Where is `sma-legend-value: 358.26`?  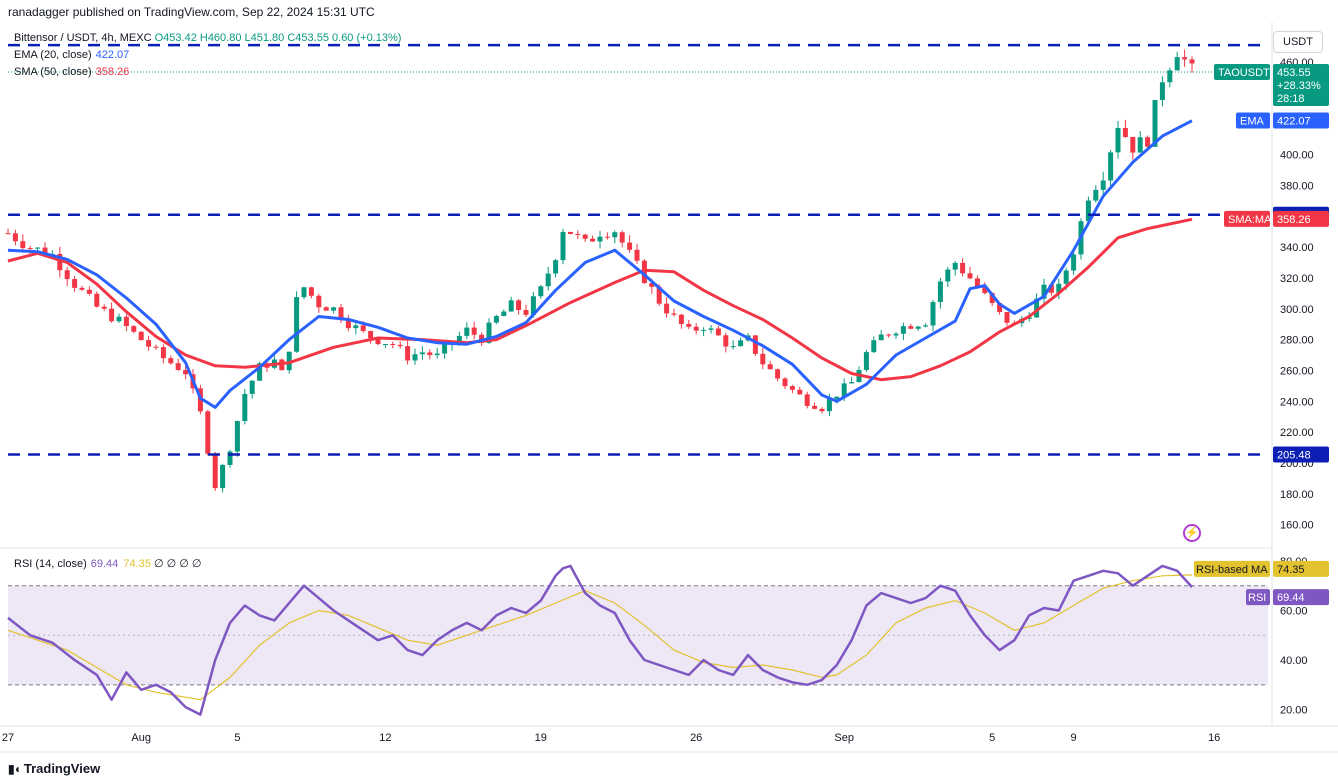
sma-legend-value: 358.26 is located at coordinates (112, 72).